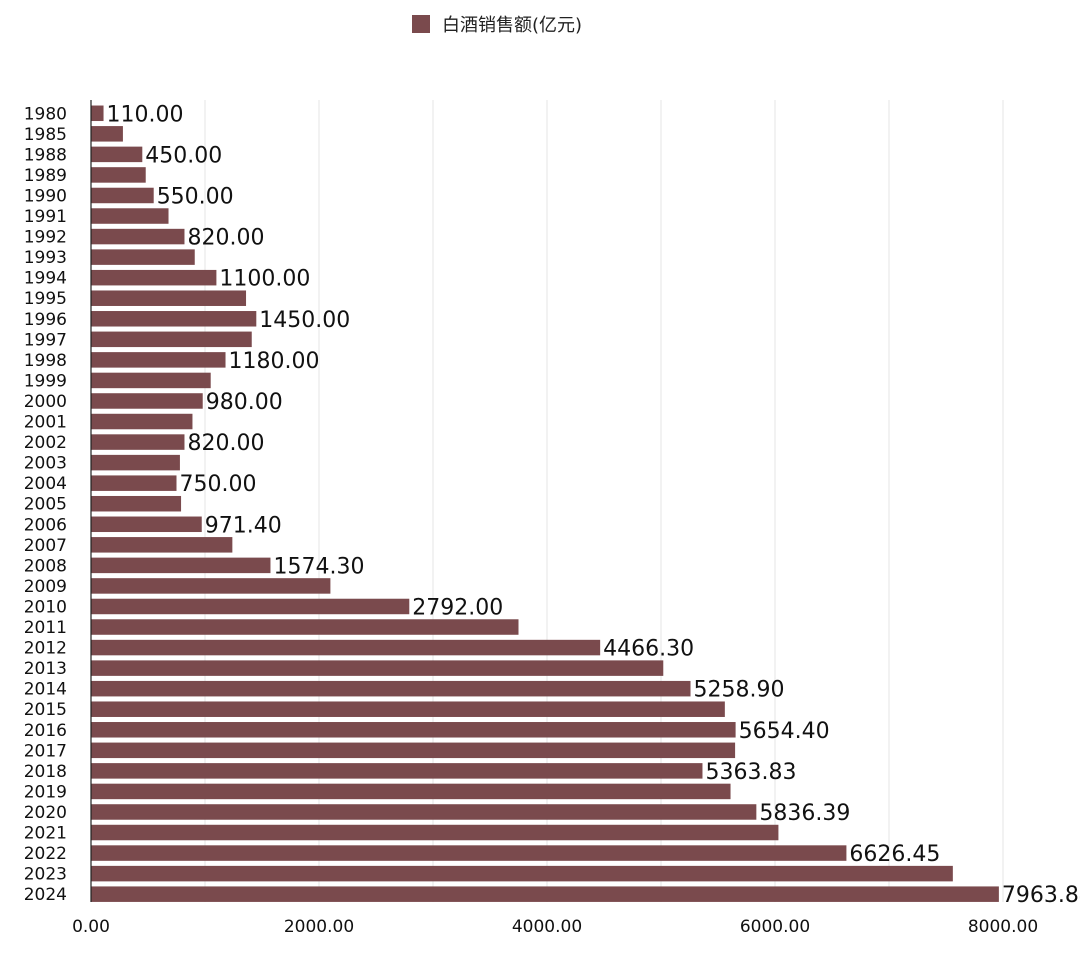 The image size is (1080, 957). What do you see at coordinates (91, 927) in the screenshot?
I see `x-tick-label: 0.00` at bounding box center [91, 927].